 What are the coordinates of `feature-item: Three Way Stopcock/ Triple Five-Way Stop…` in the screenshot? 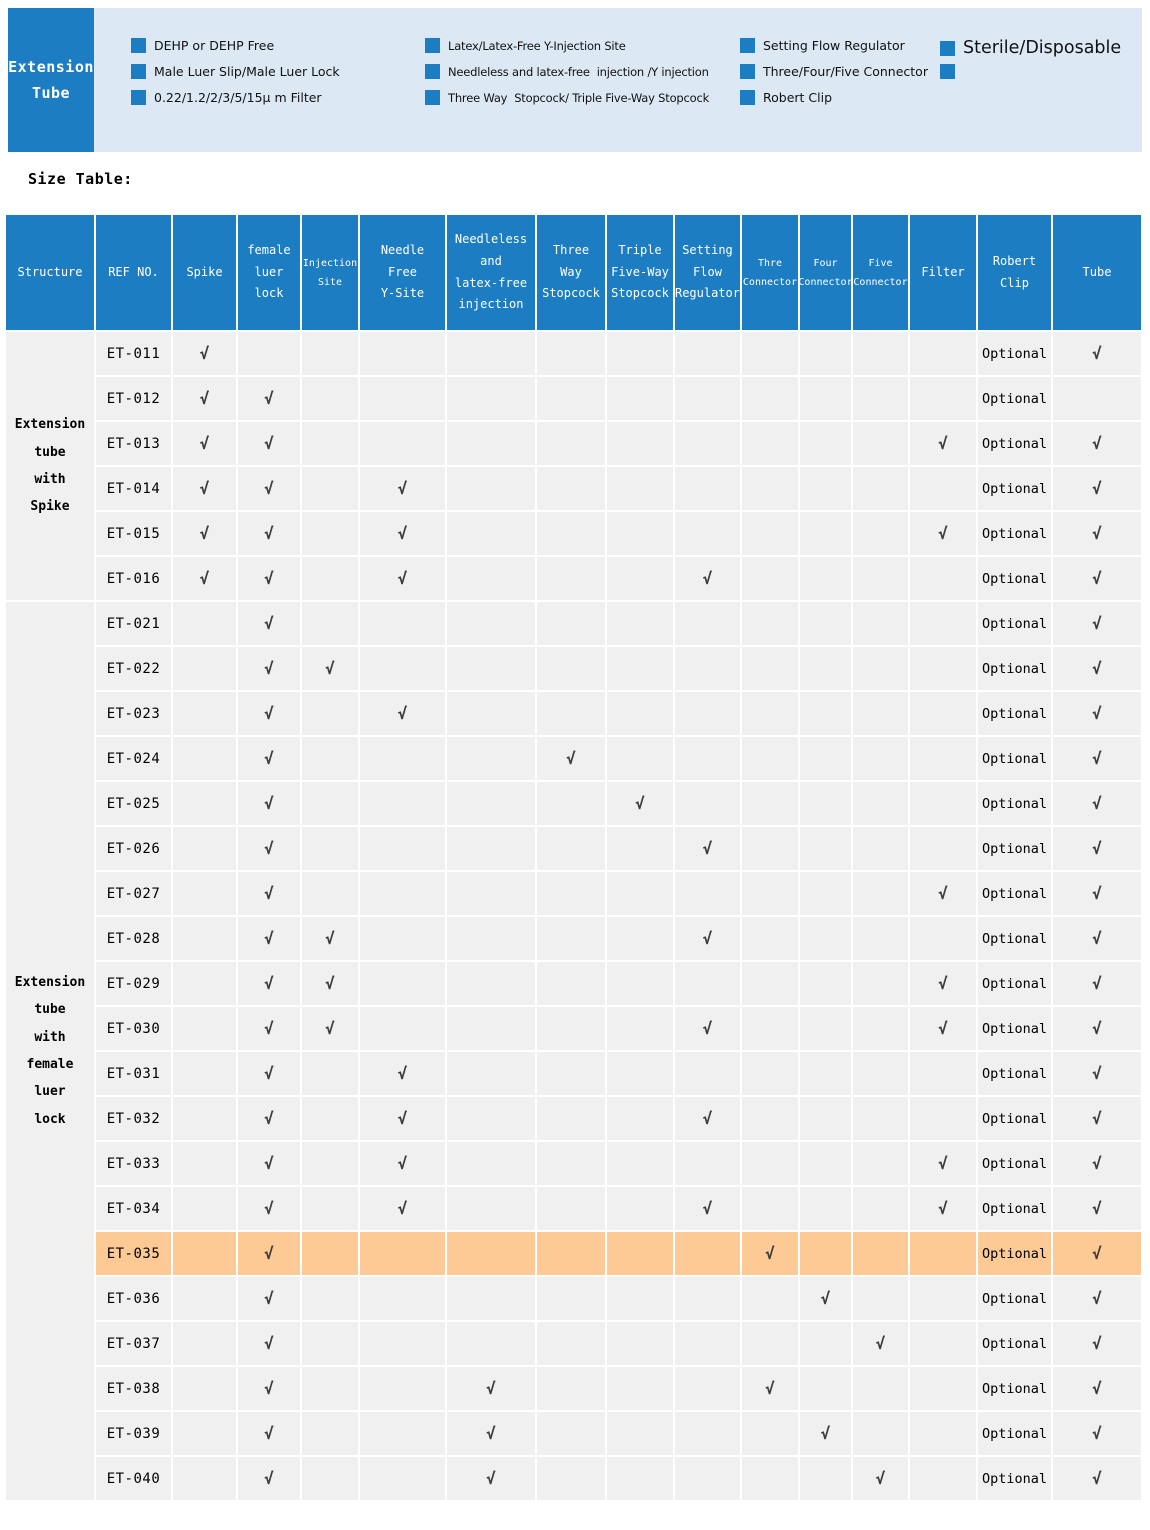 It's located at (567, 97).